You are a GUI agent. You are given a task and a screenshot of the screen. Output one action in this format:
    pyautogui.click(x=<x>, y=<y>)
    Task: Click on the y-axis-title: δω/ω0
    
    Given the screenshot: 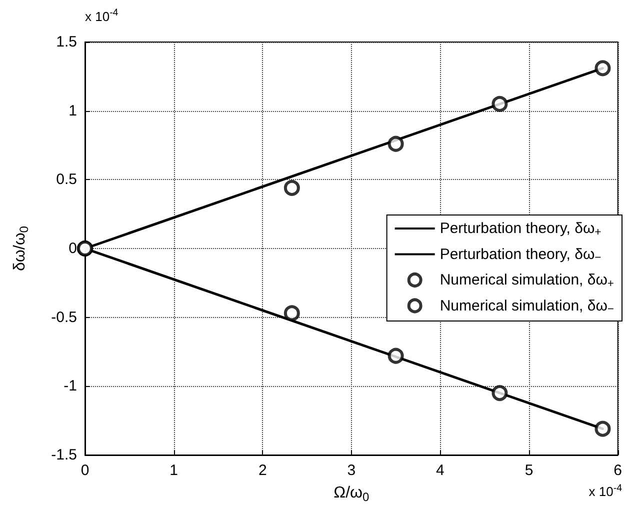 What is the action you would take?
    pyautogui.click(x=21, y=249)
    